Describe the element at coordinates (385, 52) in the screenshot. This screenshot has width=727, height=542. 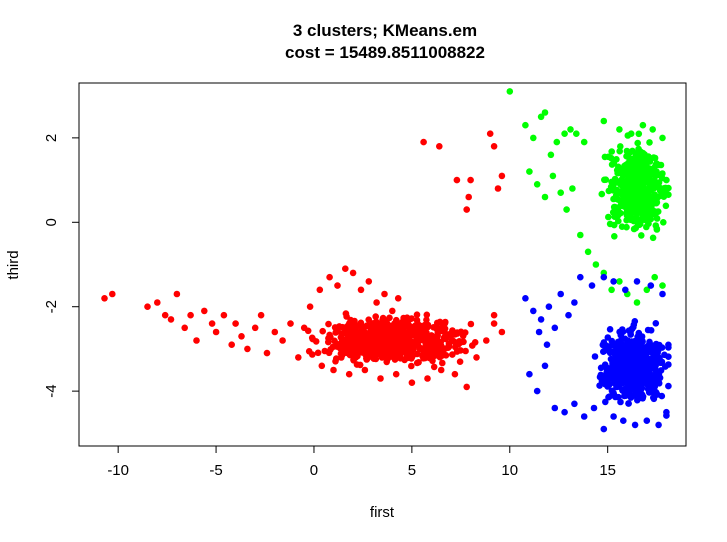
I see `chart-subtitle: cost = 15489.8511008822` at that location.